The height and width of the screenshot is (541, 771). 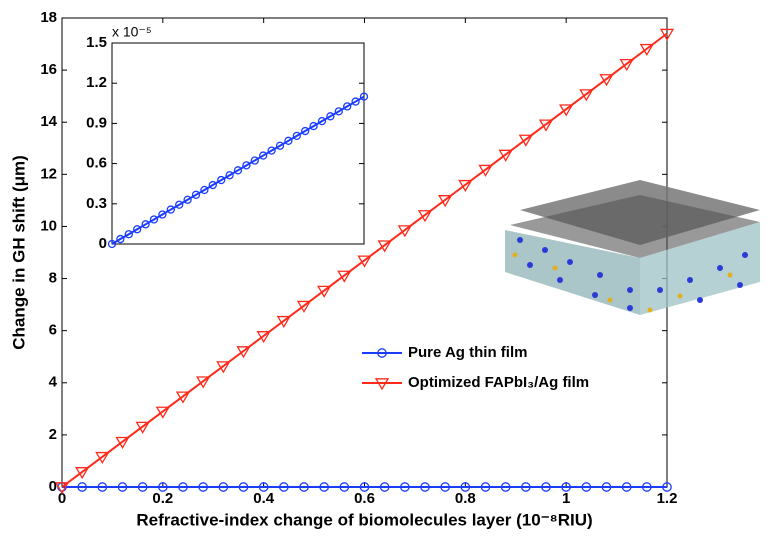 I want to click on legend-label: Pure Ag thin film, so click(x=467, y=352).